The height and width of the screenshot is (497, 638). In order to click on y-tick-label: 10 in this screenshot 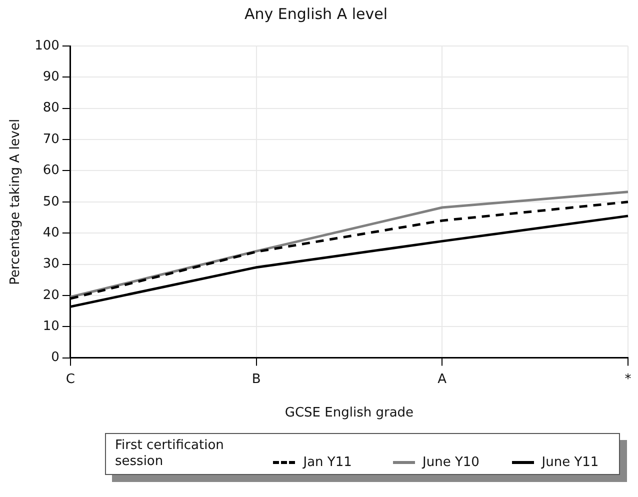, I will do `click(51, 326)`.